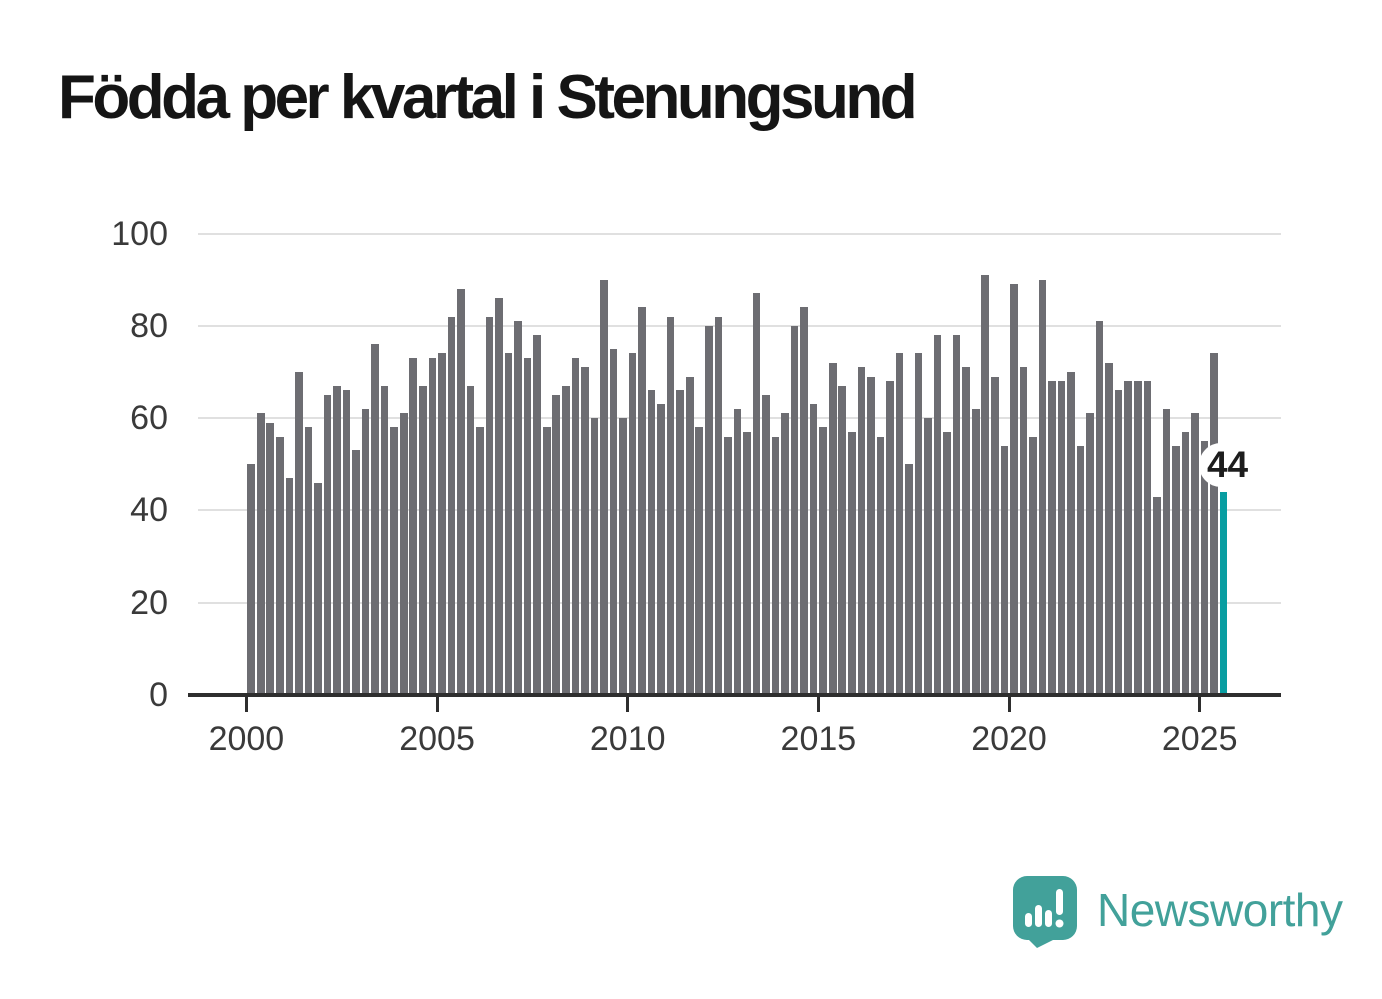  Describe the element at coordinates (627, 739) in the screenshot. I see `x-axis-tick-label: 2010` at that location.